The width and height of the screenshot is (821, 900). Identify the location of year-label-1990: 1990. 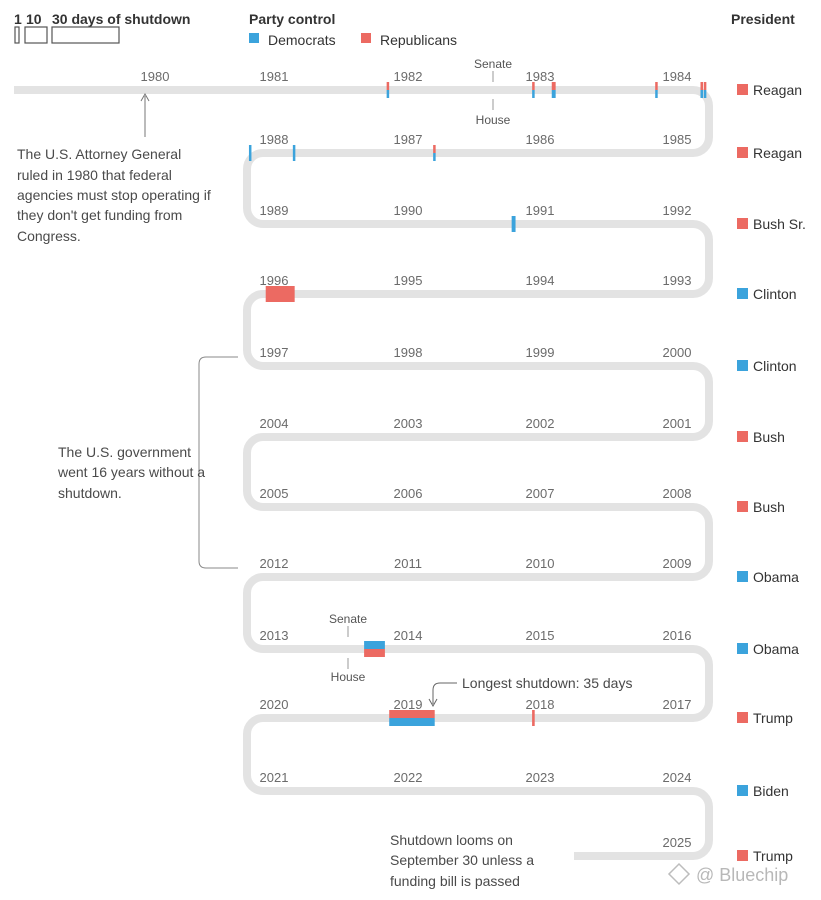
(408, 210).